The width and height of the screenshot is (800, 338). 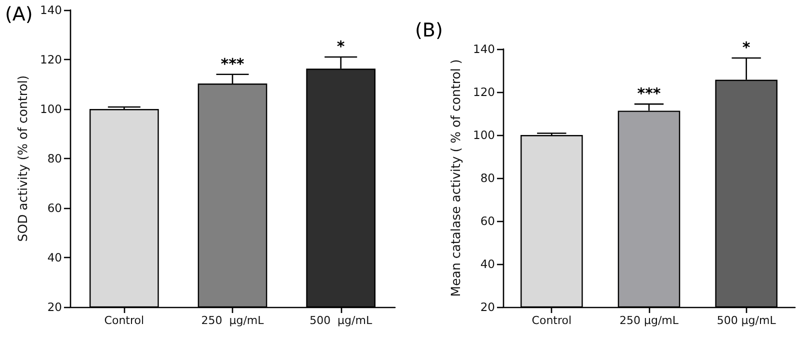 What do you see at coordinates (429, 31) in the screenshot?
I see `chart-title: (B)` at bounding box center [429, 31].